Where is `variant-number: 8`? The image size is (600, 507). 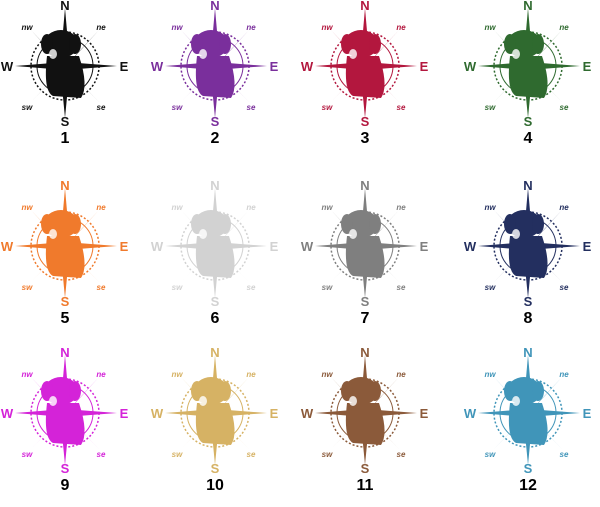 variant-number: 8 is located at coordinates (528, 318).